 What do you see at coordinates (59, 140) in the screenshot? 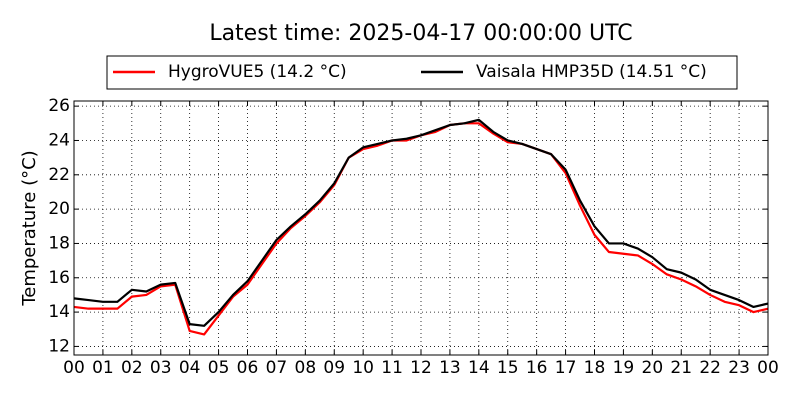
I see `y-tick-label: 24` at bounding box center [59, 140].